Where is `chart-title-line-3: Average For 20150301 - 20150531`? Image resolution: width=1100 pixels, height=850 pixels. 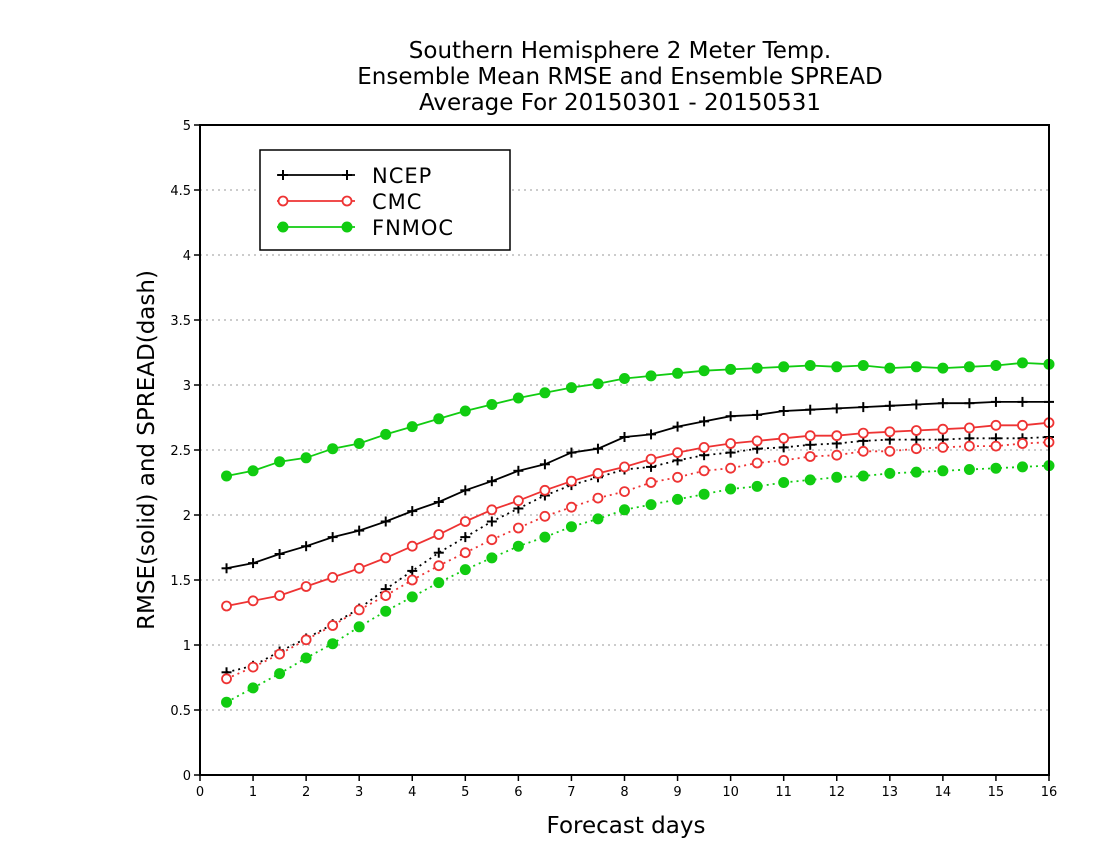
chart-title-line-3: Average For 20150301 - 20150531 is located at coordinates (620, 103).